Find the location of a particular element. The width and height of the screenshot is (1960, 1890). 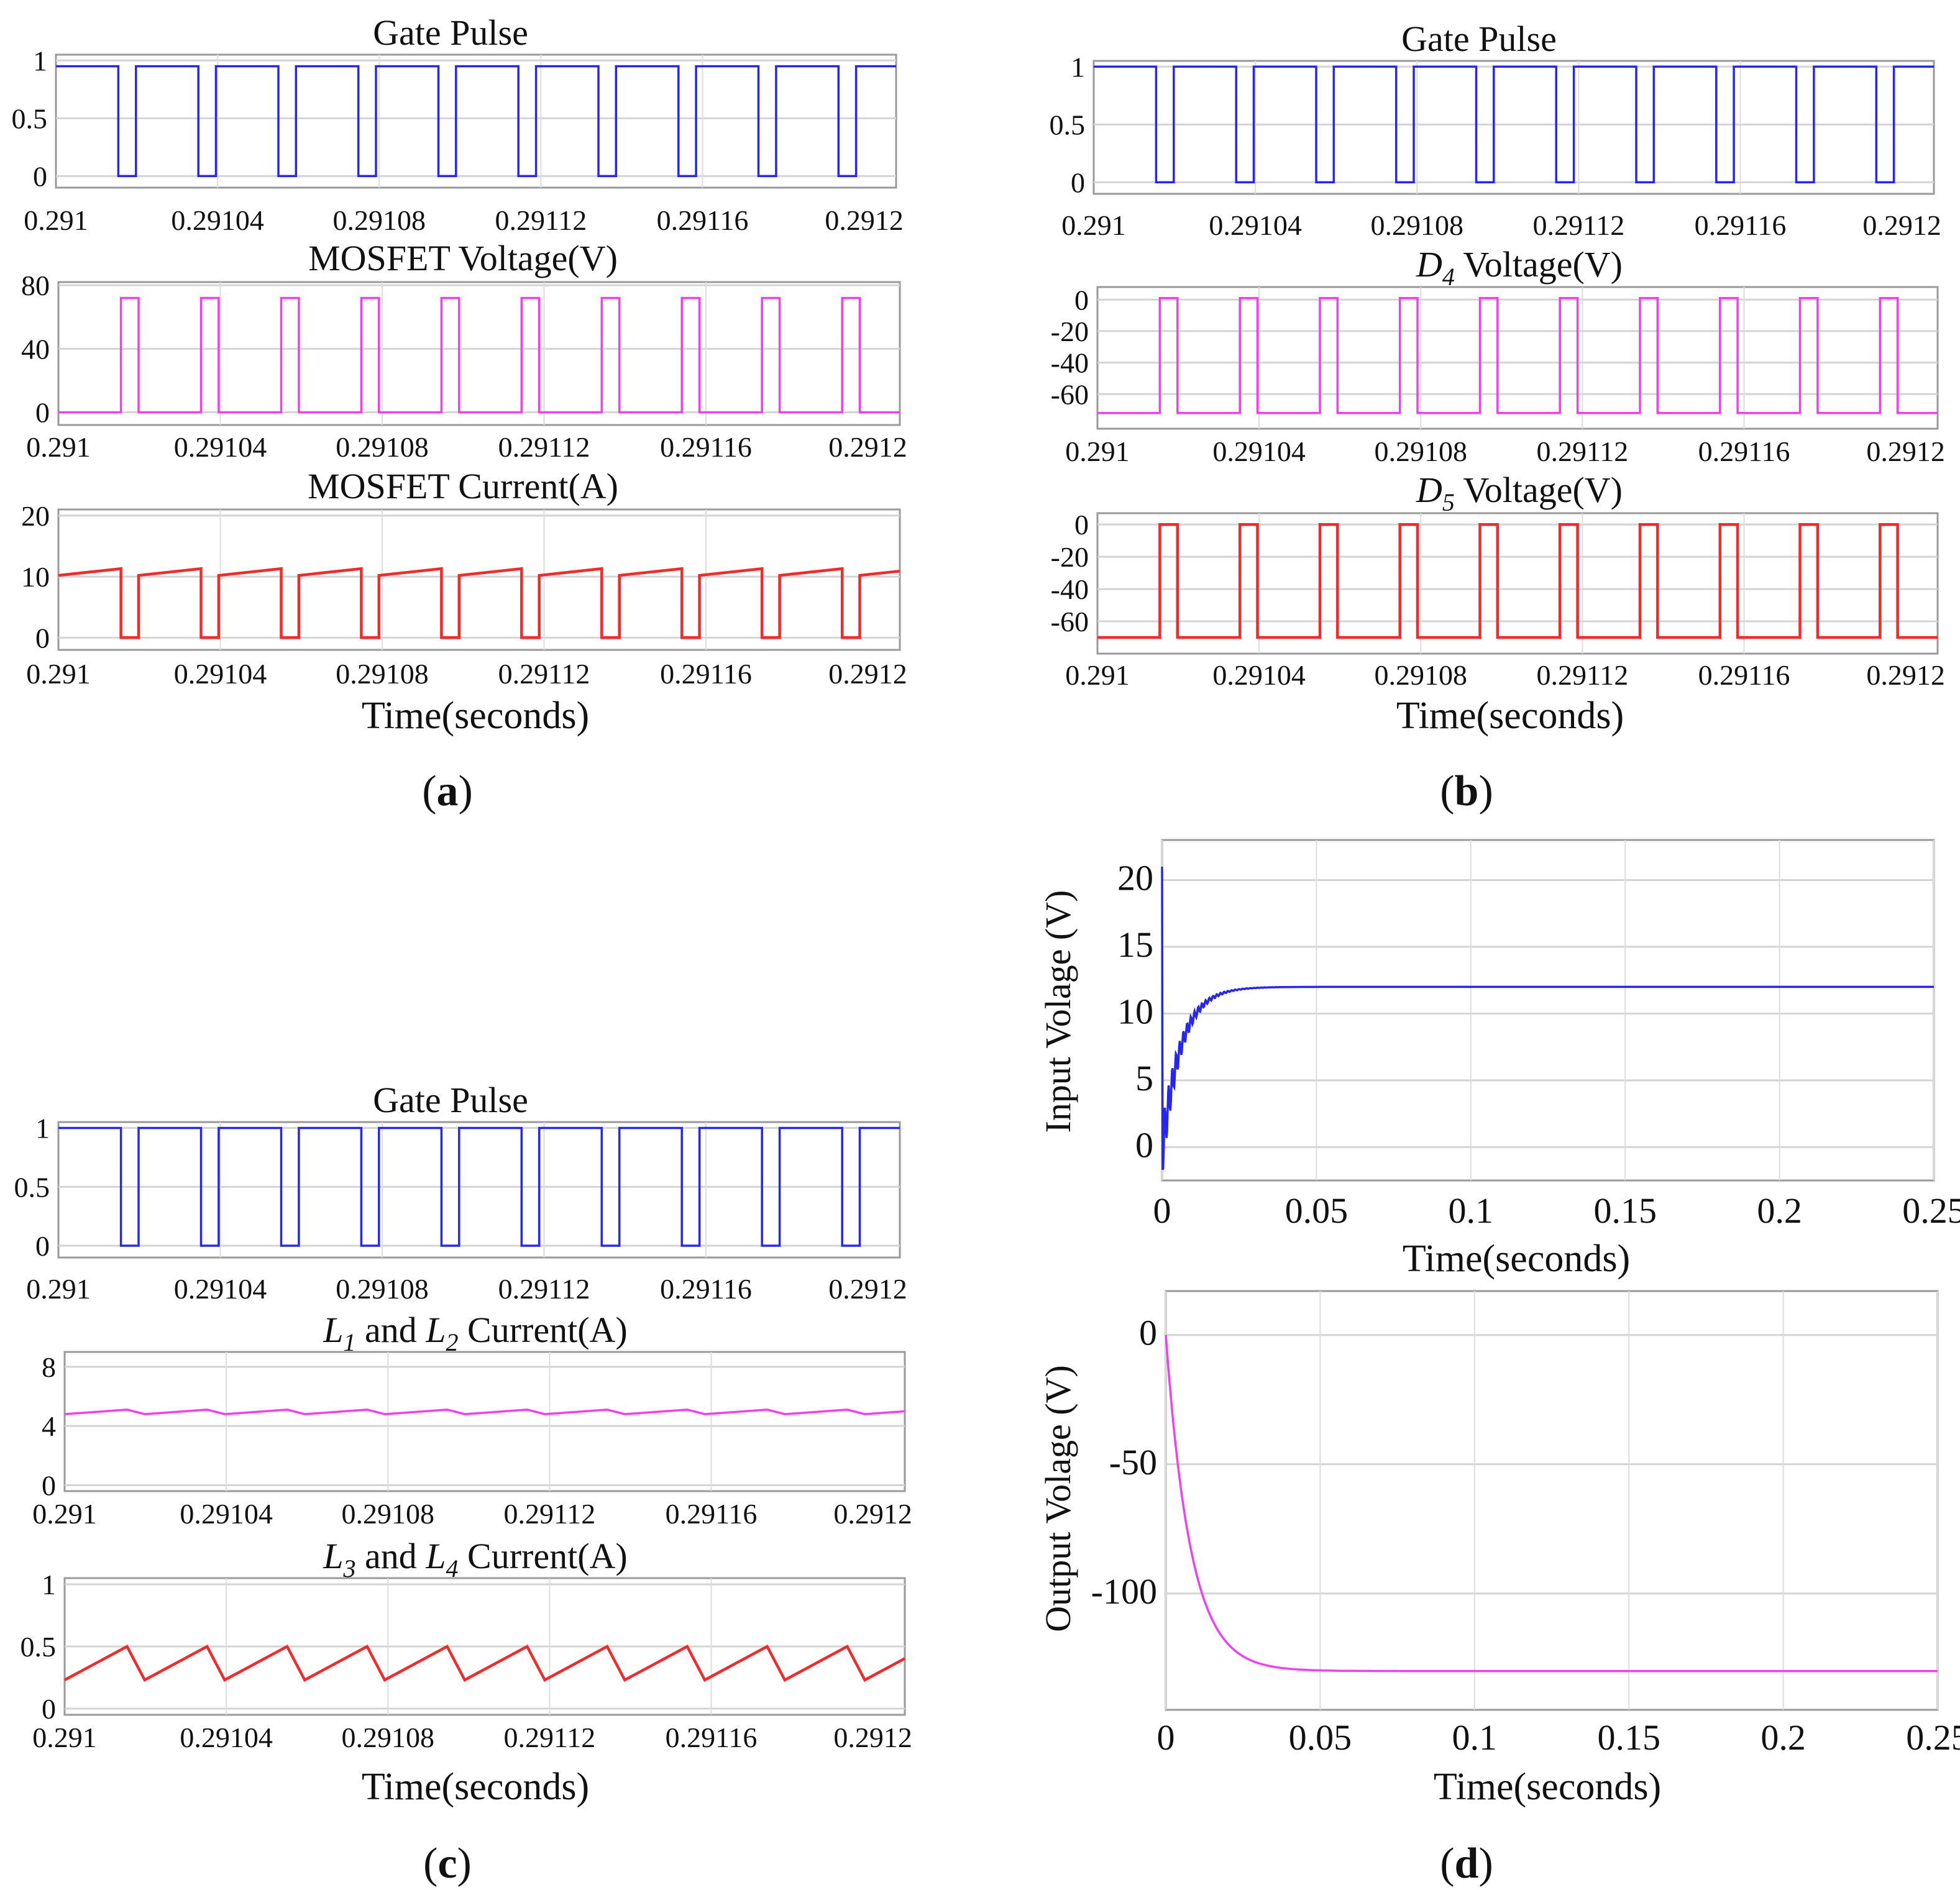

plot-d2: 0 -50 -100 0 0.05 0.1 0.15 0.2 0.25 is located at coordinates (1525, 1524).